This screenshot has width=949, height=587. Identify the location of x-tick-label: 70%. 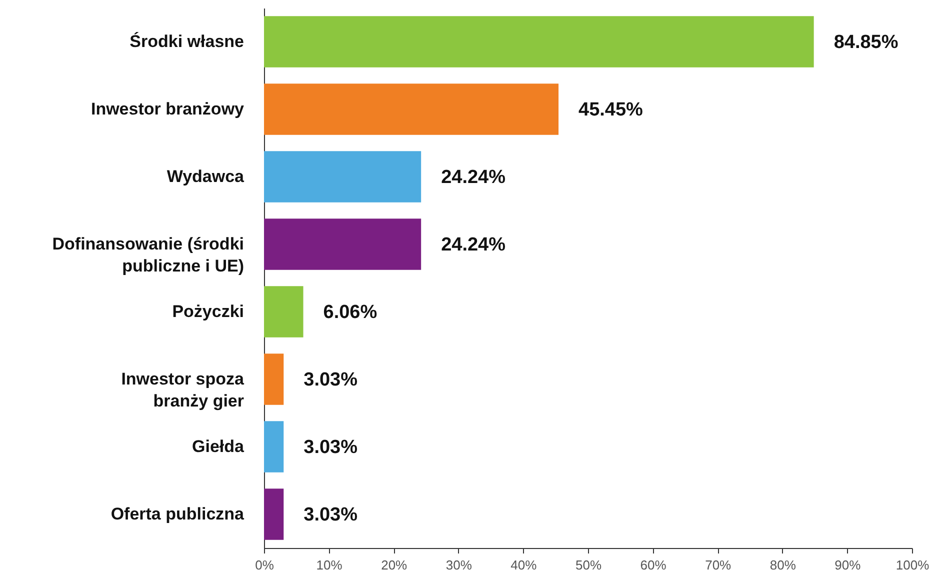
(718, 565).